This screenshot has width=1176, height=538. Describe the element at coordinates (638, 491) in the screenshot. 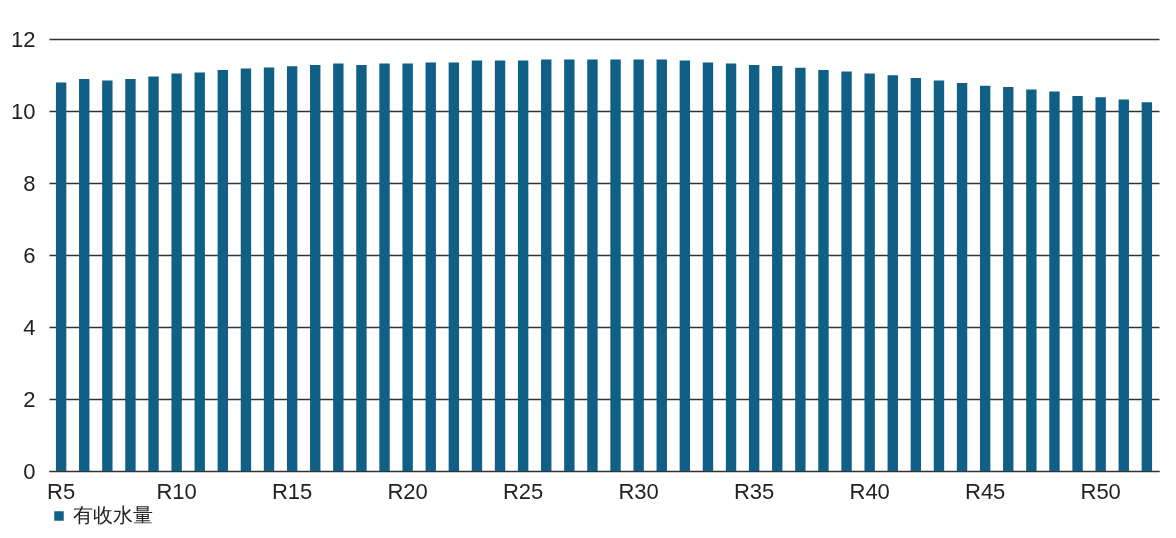

I see `x-tick-label: R30` at that location.